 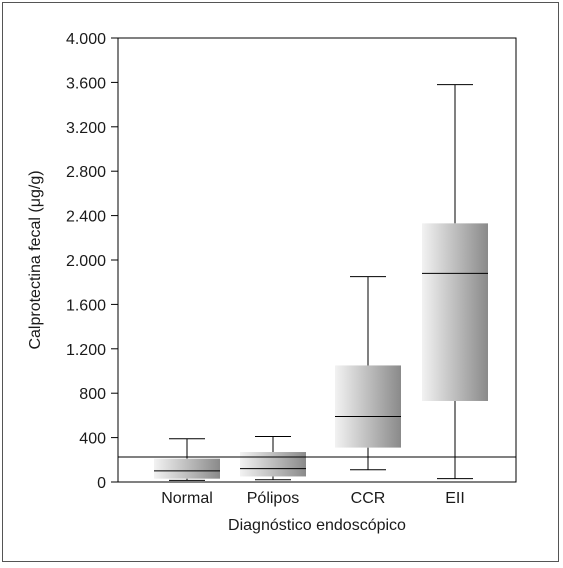 I want to click on y-tick-label: 2.400, so click(x=86, y=217).